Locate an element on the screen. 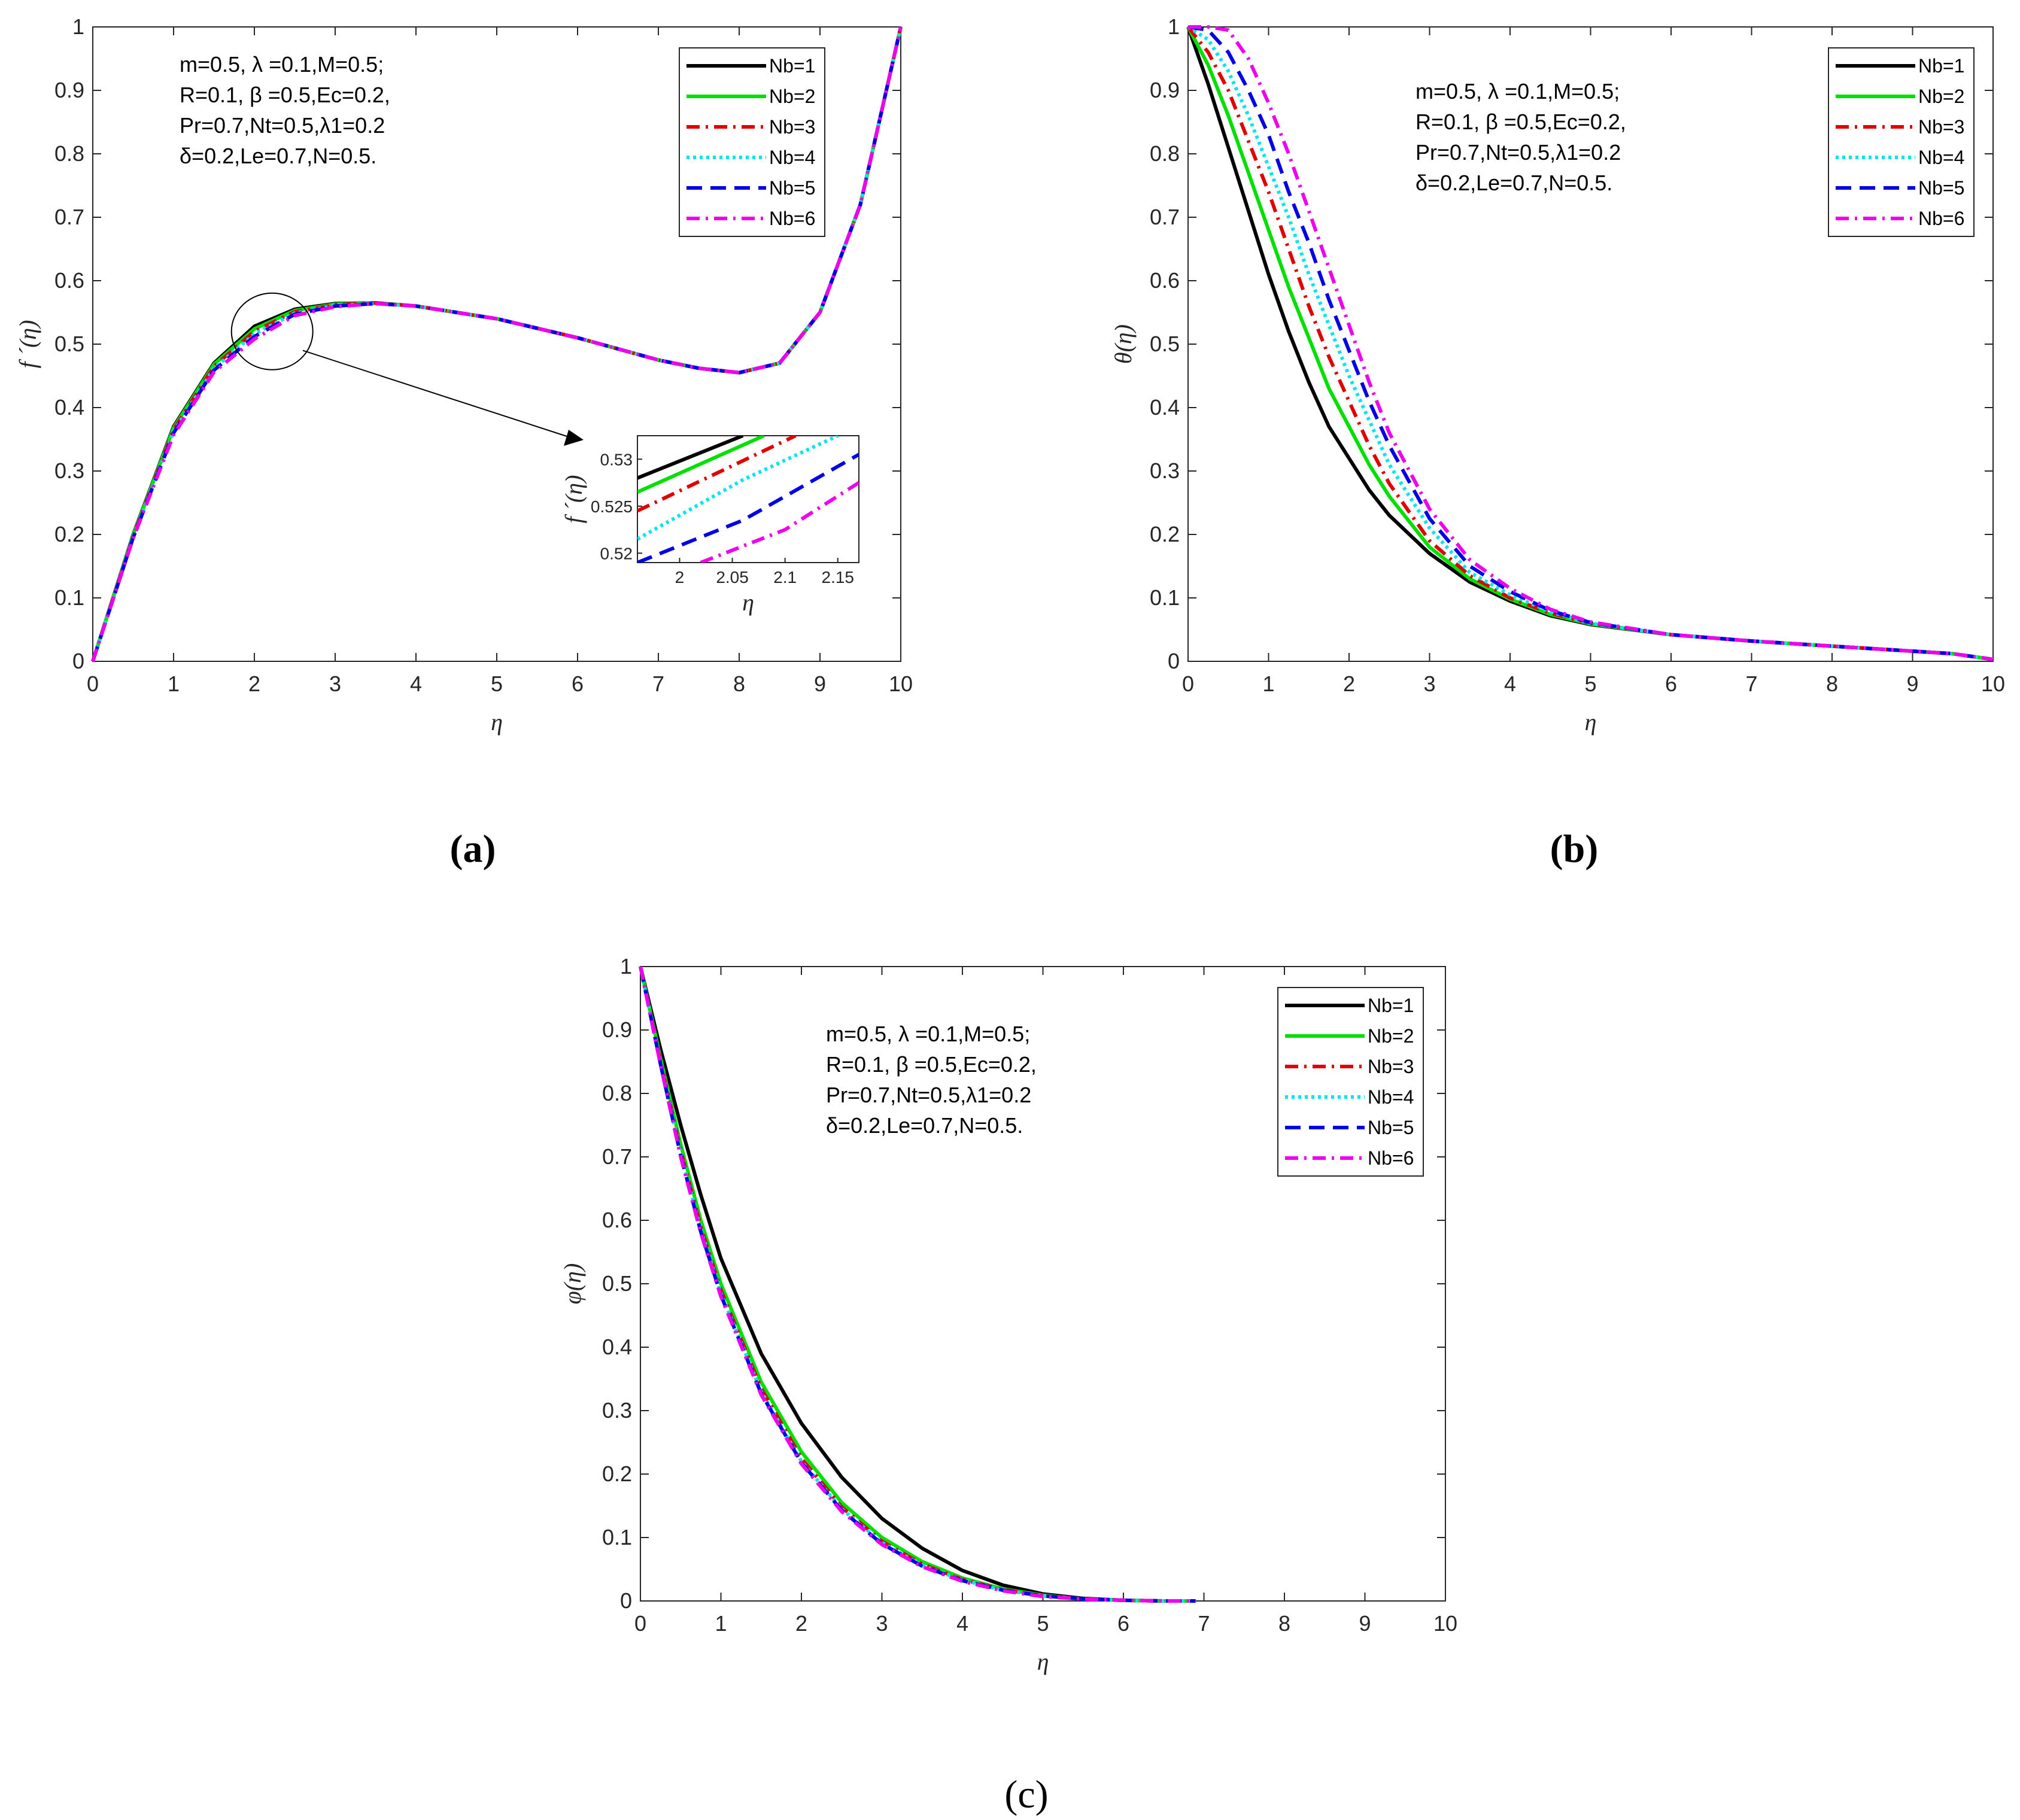 This screenshot has height=1820, width=2020. inset-y-tick-label: 0.525 is located at coordinates (612, 507).